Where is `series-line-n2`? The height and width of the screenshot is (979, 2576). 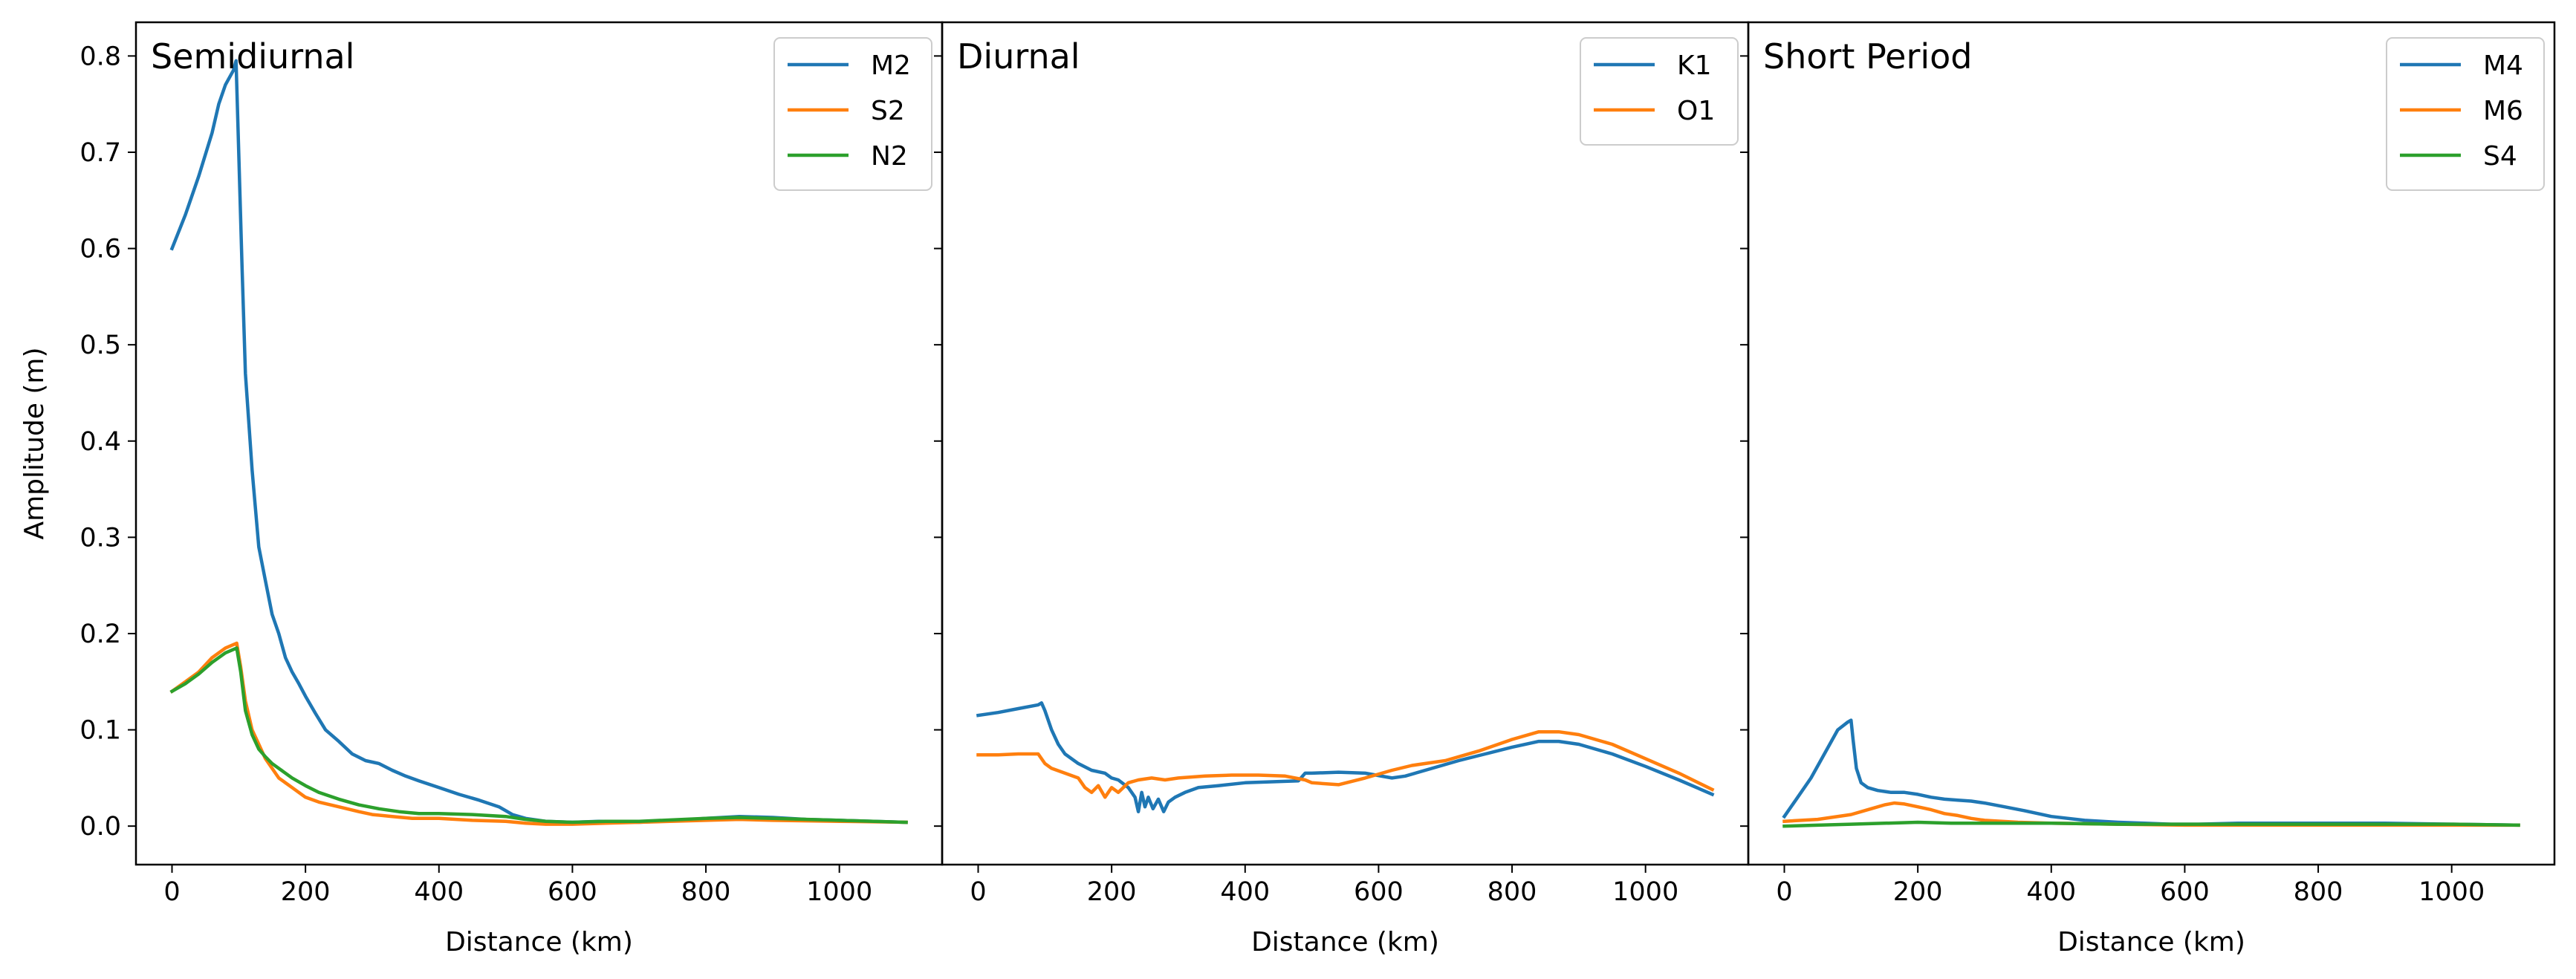
series-line-n2 is located at coordinates (538, 735).